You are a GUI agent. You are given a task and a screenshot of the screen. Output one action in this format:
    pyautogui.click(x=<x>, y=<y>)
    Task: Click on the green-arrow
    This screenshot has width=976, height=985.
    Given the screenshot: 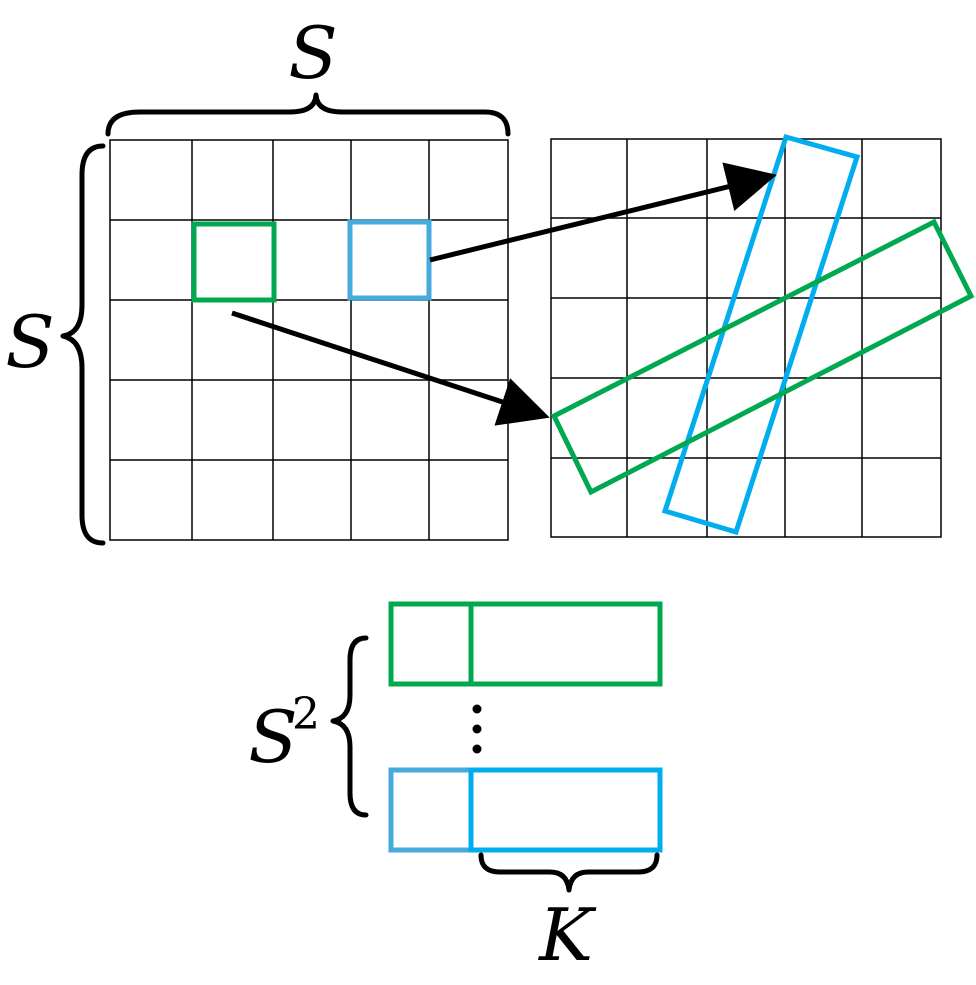 What is the action you would take?
    pyautogui.click(x=390, y=368)
    